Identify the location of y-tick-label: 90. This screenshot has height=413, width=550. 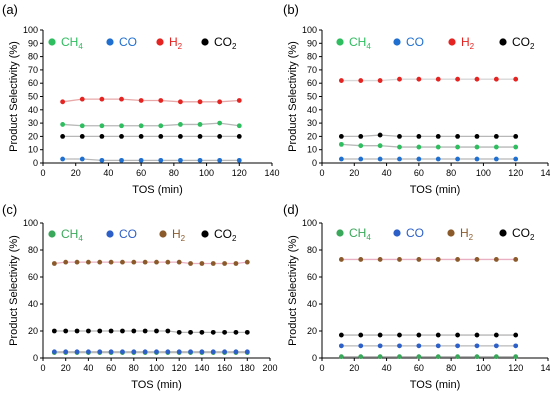
(312, 43).